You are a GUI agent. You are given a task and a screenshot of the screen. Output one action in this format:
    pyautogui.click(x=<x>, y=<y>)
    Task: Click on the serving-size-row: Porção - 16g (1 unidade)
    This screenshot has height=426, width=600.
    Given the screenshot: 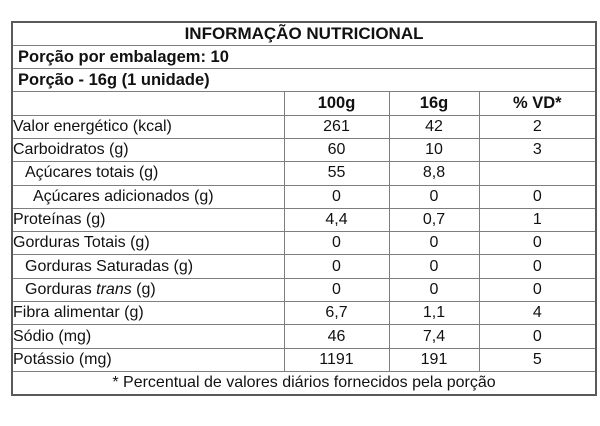 What is the action you would take?
    pyautogui.click(x=304, y=80)
    